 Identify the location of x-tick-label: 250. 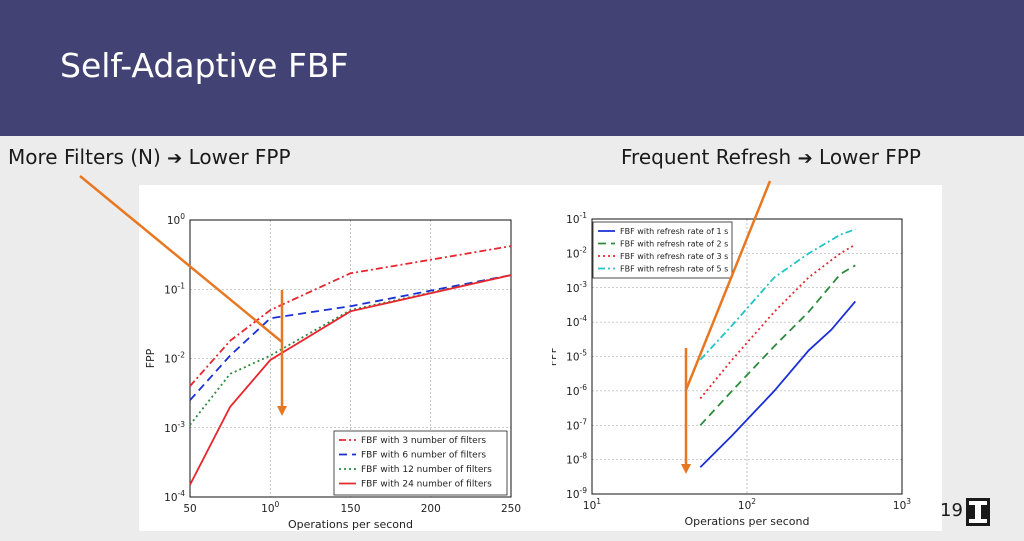
(511, 509).